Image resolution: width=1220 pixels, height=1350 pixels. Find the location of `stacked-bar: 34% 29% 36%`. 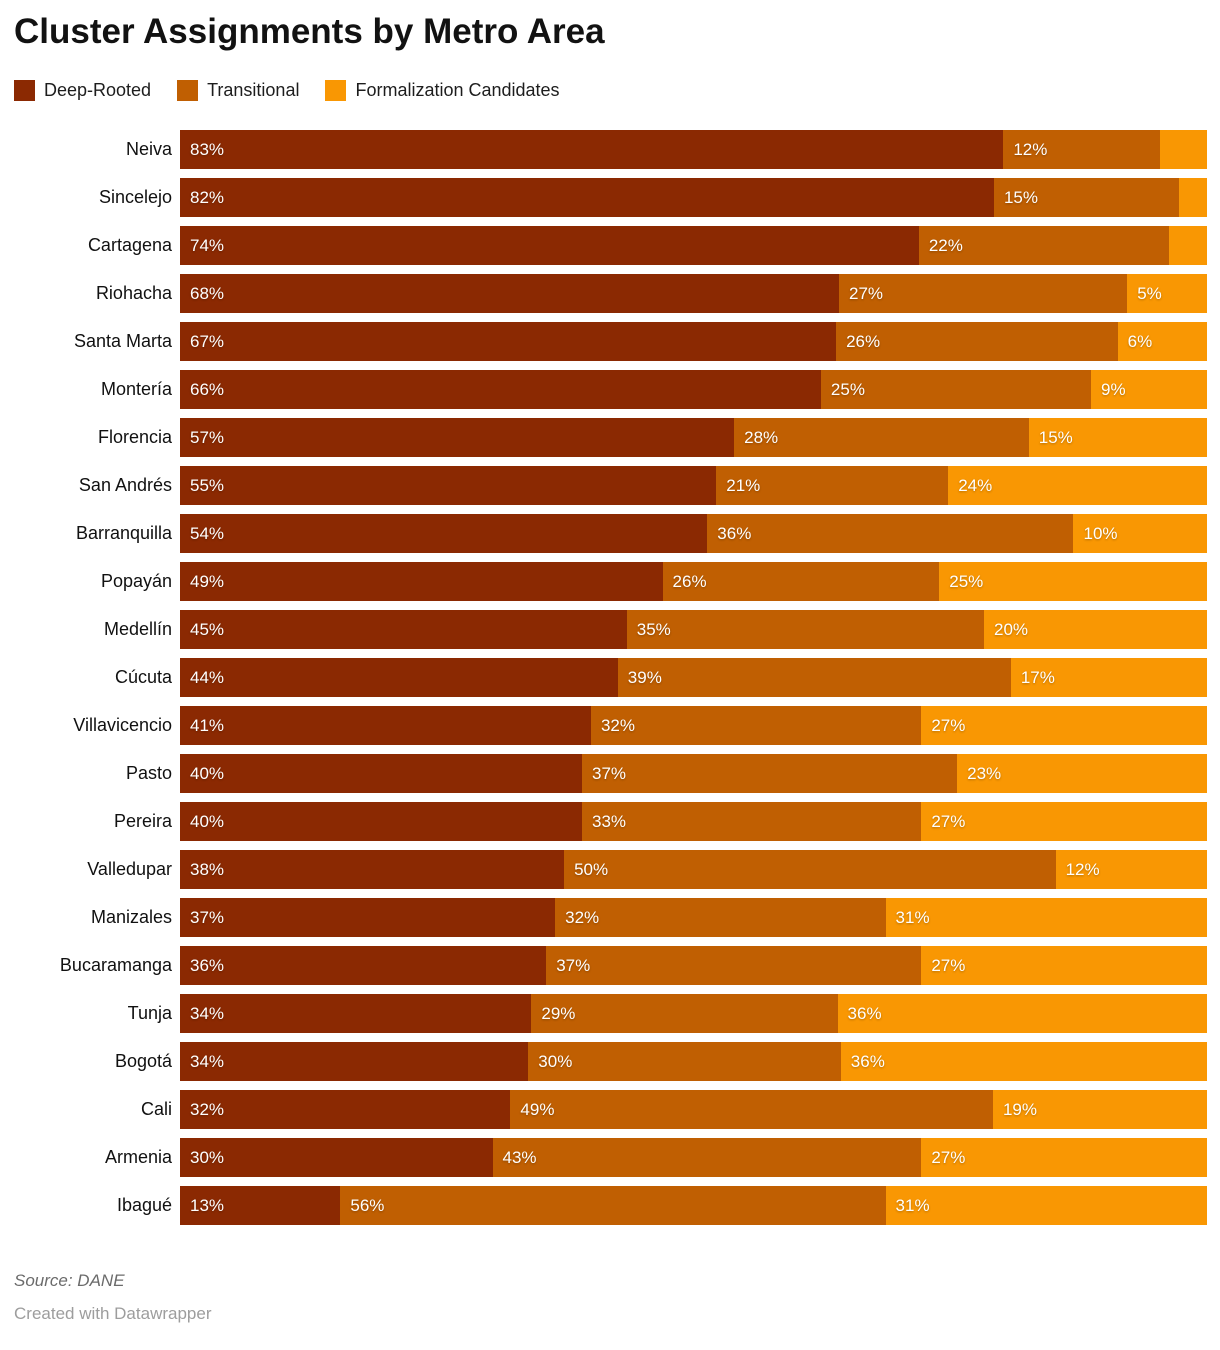

stacked-bar: 34% 29% 36% is located at coordinates (693, 1014).